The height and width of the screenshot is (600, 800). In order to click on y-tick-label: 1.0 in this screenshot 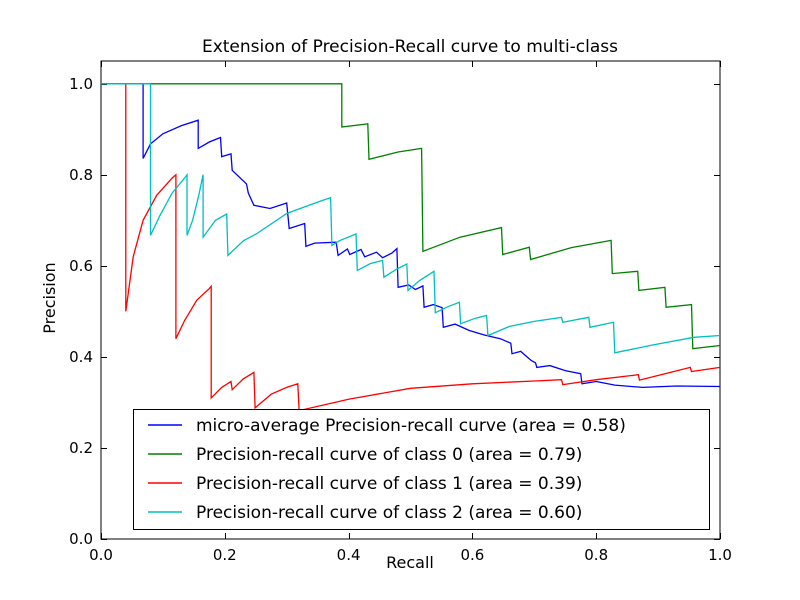, I will do `click(81, 84)`.